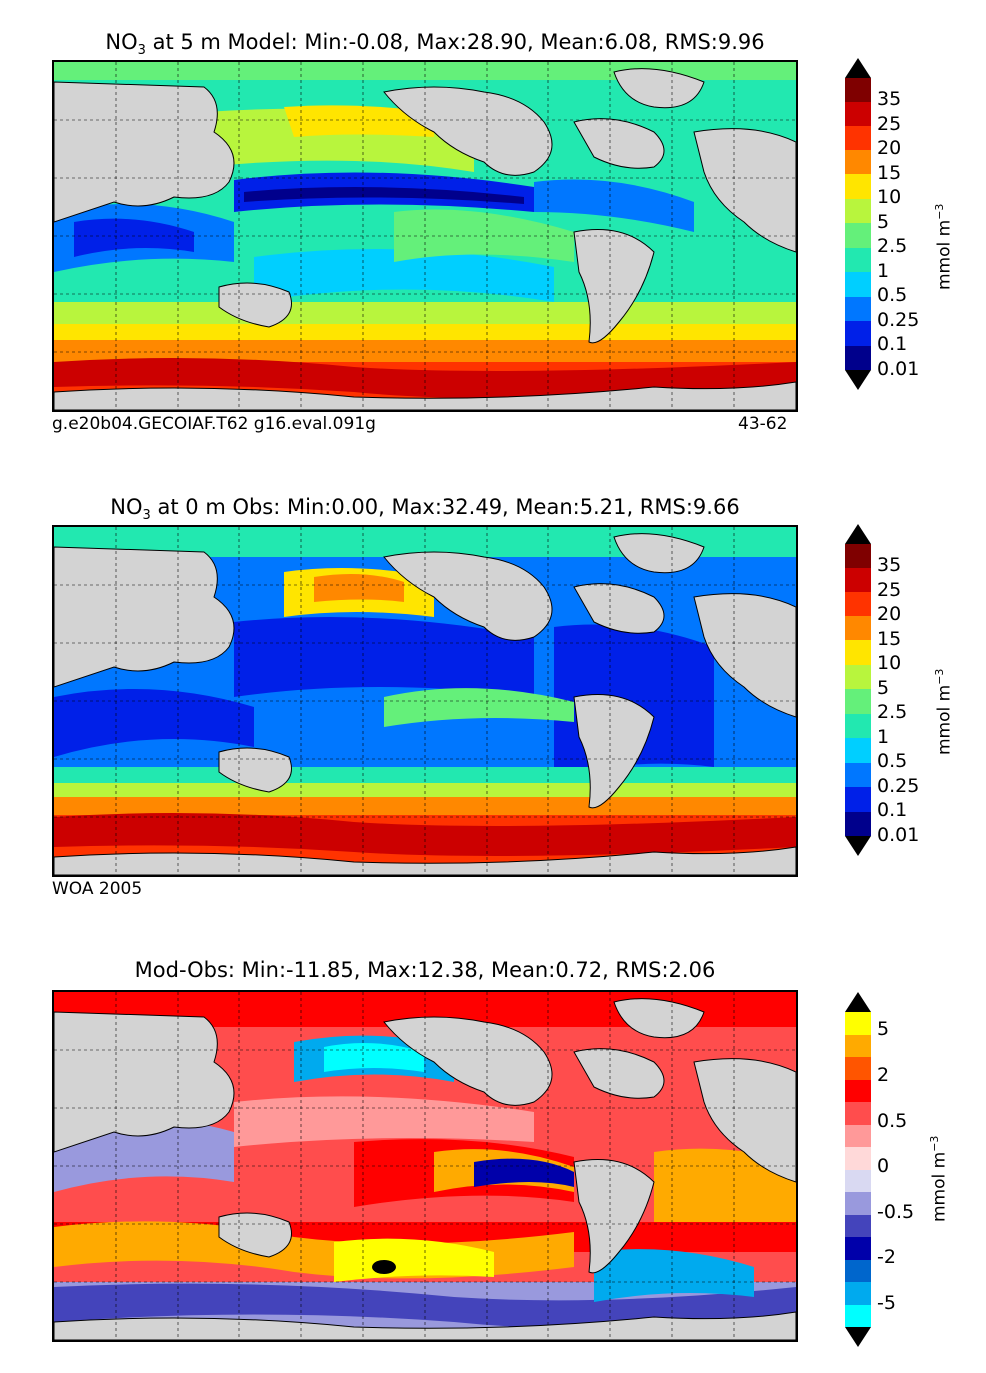  Describe the element at coordinates (883, 1166) in the screenshot. I see `colorbar-tick: 0` at that location.